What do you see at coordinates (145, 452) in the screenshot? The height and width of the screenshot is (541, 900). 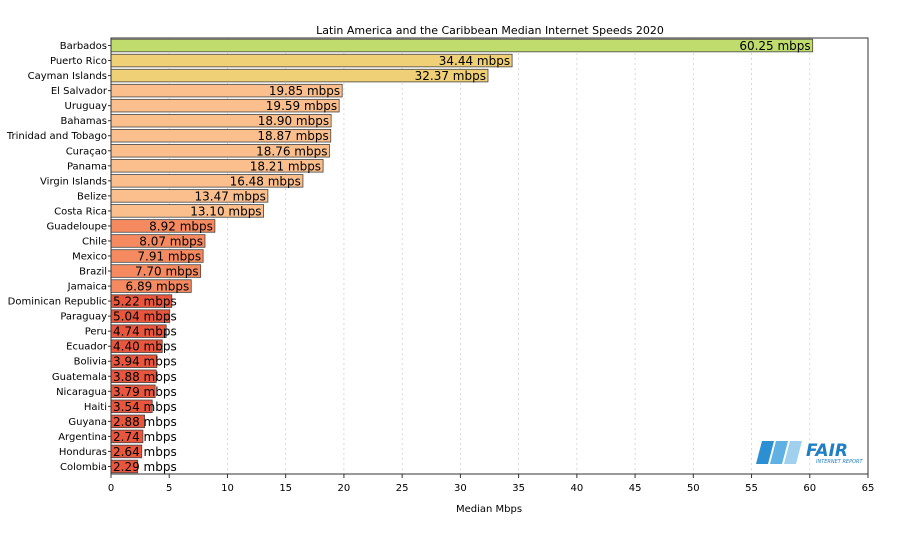 I see `bar-value-label: 2.64 mbps` at bounding box center [145, 452].